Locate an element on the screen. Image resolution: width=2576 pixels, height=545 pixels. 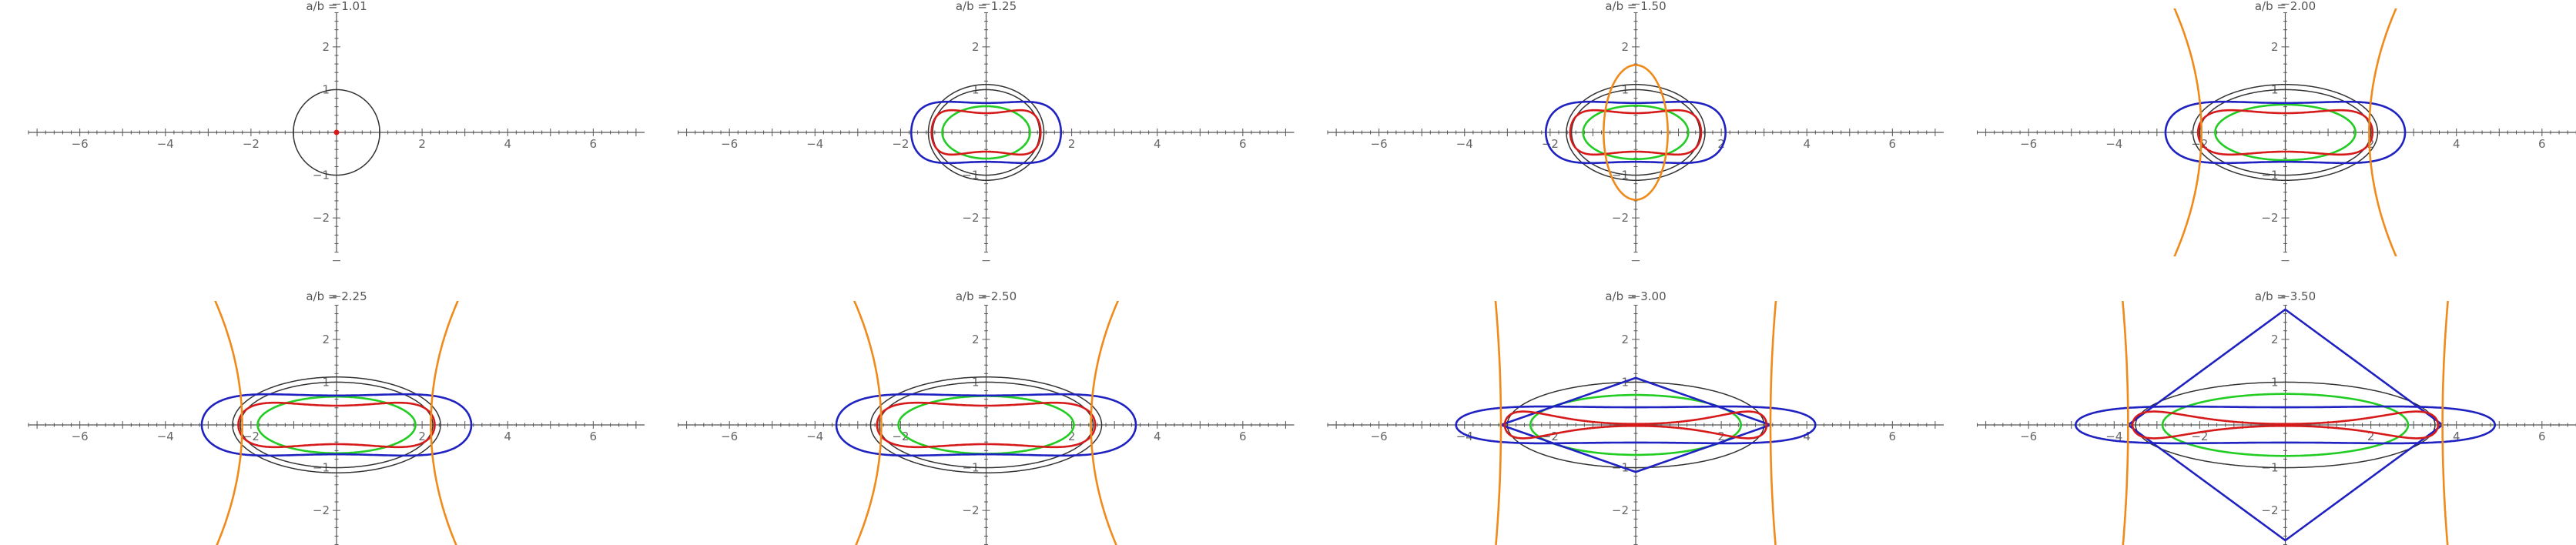
panel-5: a/b = 2.25−6 −4 −2 2 4 6−2−112 is located at coordinates (336, 417).